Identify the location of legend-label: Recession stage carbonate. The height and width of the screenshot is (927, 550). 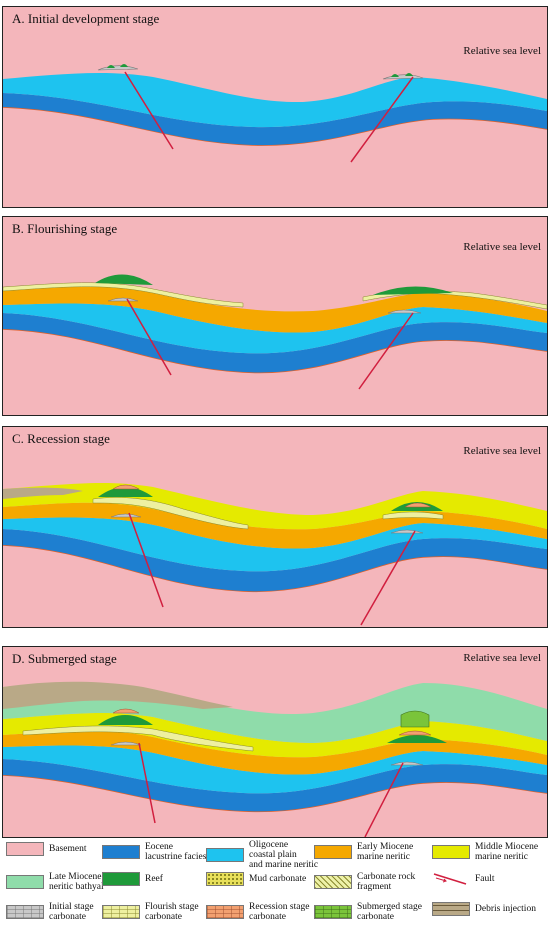
(279, 912).